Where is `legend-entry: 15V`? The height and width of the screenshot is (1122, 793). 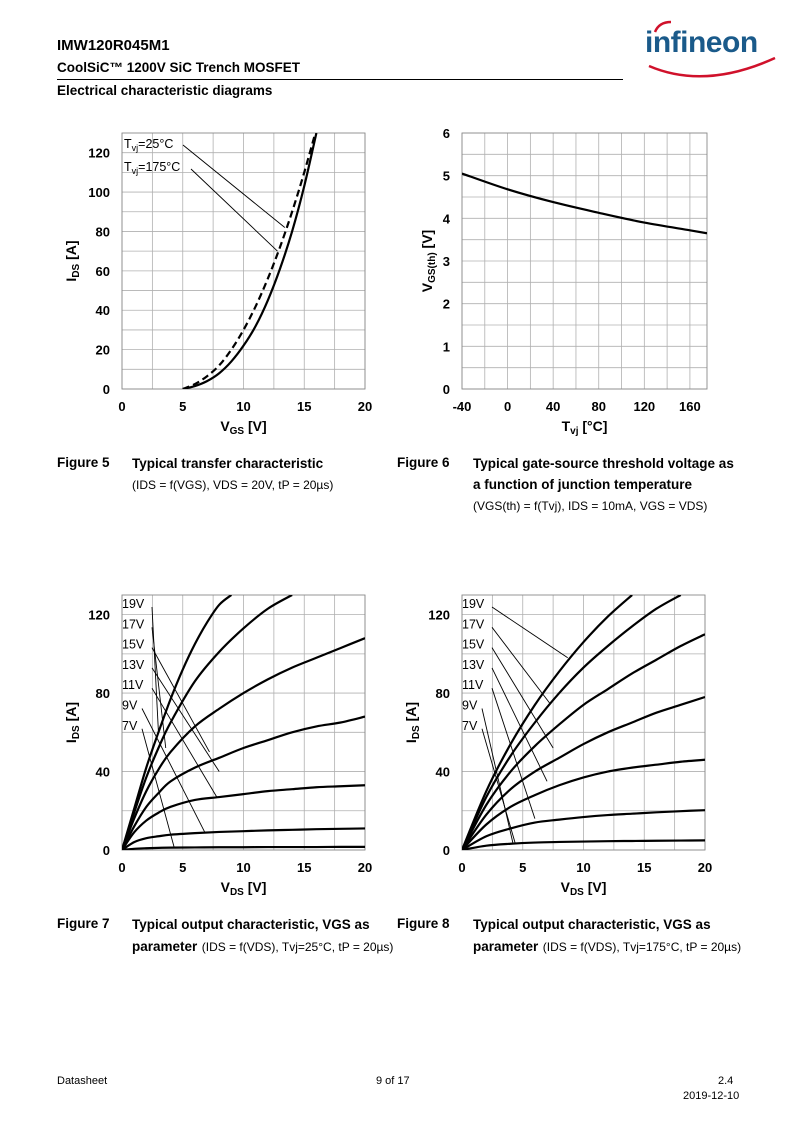
legend-entry: 15V is located at coordinates (508, 693).